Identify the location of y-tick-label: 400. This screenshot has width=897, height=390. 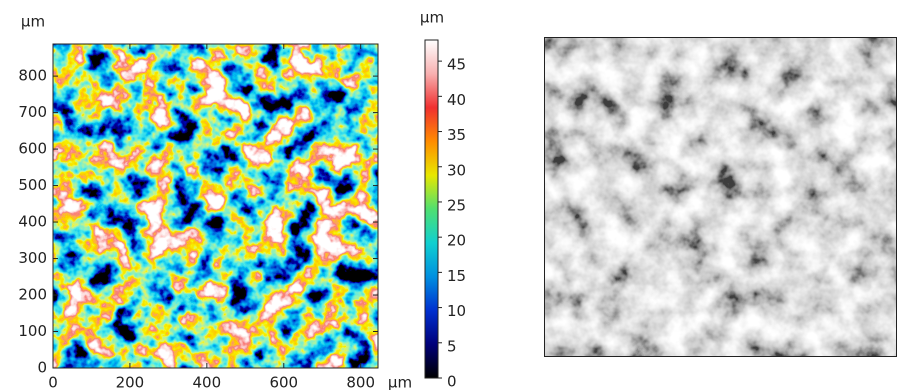
(32, 222).